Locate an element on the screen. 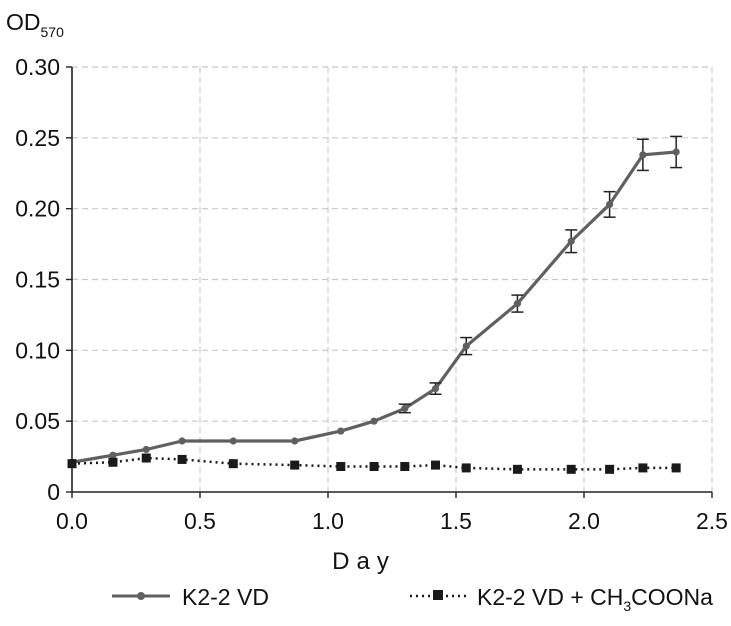 This screenshot has height=626, width=731. x-tick-label: 1.0 is located at coordinates (328, 521).